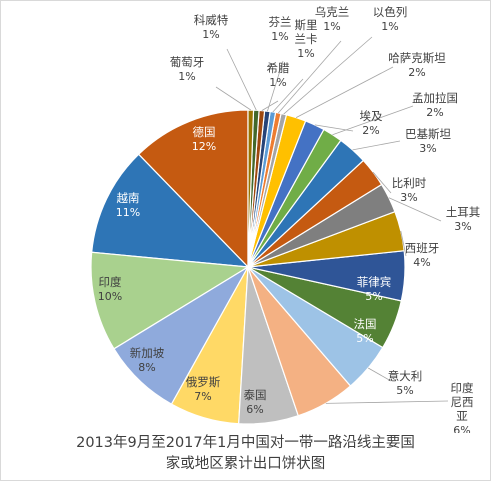 This screenshot has height=481, width=491. I want to click on slice-label-name: 俄罗斯, so click(203, 382).